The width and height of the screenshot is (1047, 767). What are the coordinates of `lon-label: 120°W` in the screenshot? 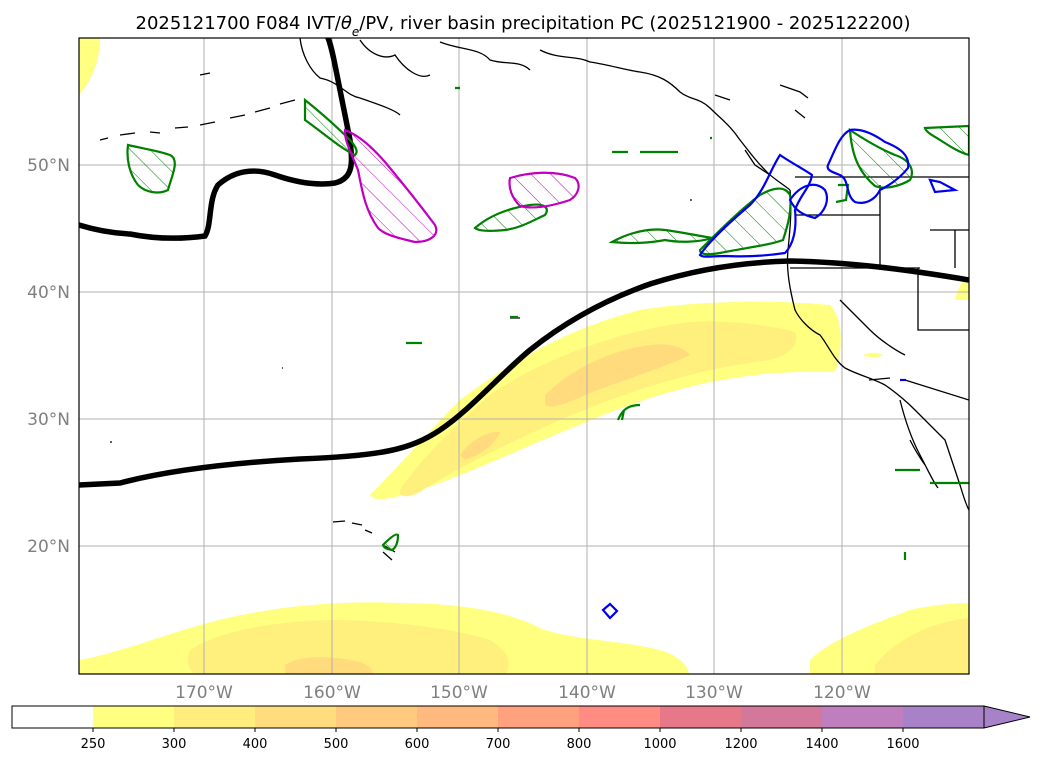 It's located at (842, 693).